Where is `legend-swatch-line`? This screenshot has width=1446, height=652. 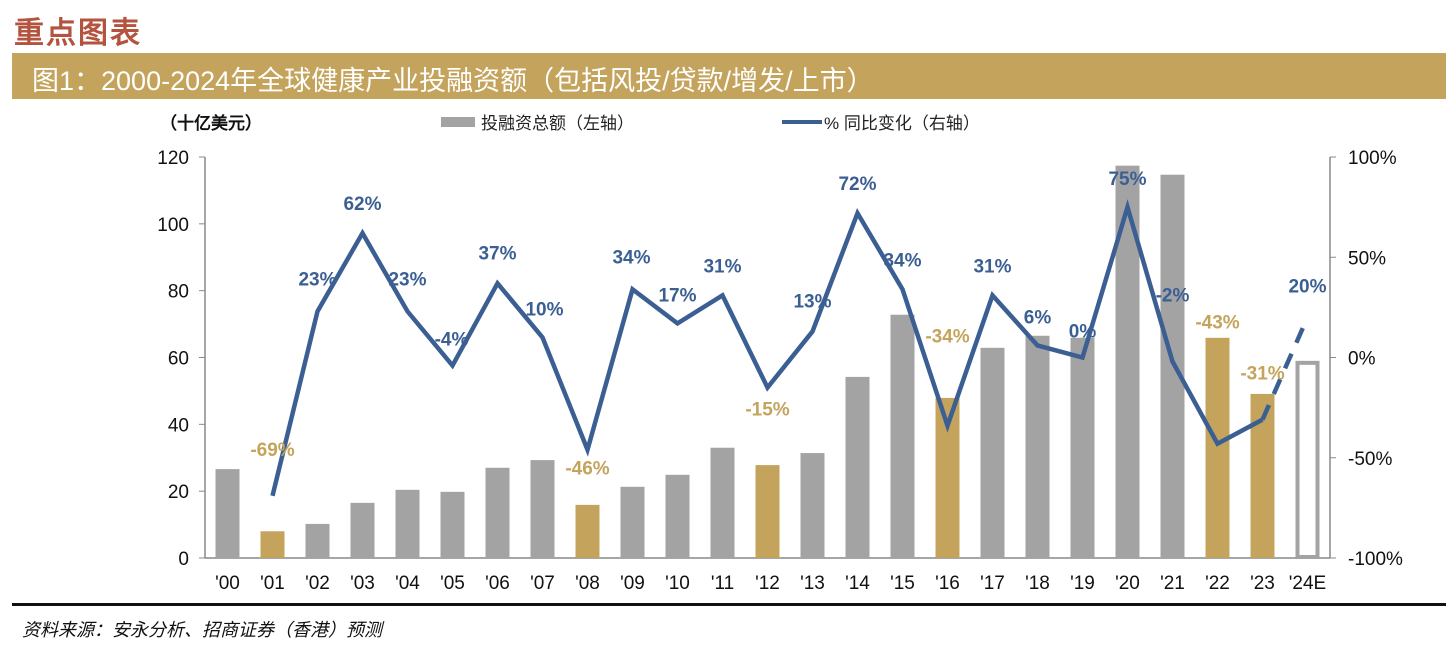 legend-swatch-line is located at coordinates (802, 121).